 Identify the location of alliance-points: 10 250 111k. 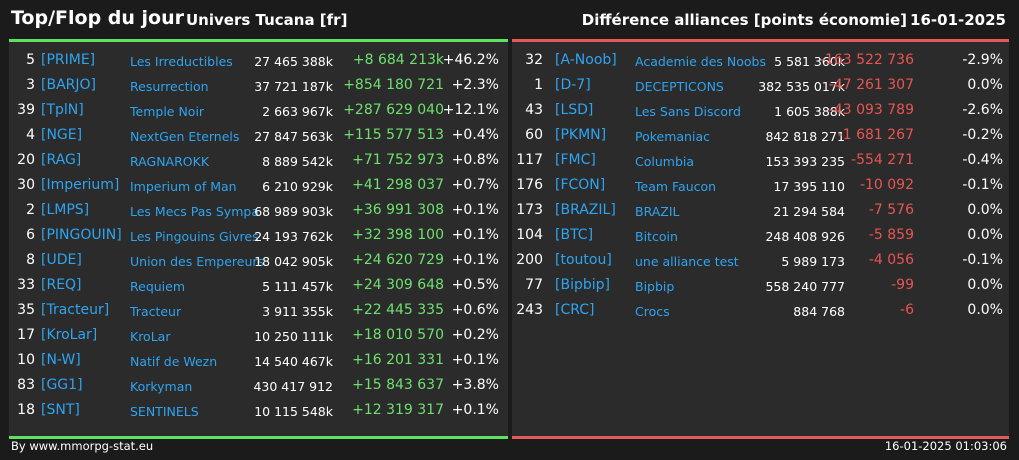
(293, 336).